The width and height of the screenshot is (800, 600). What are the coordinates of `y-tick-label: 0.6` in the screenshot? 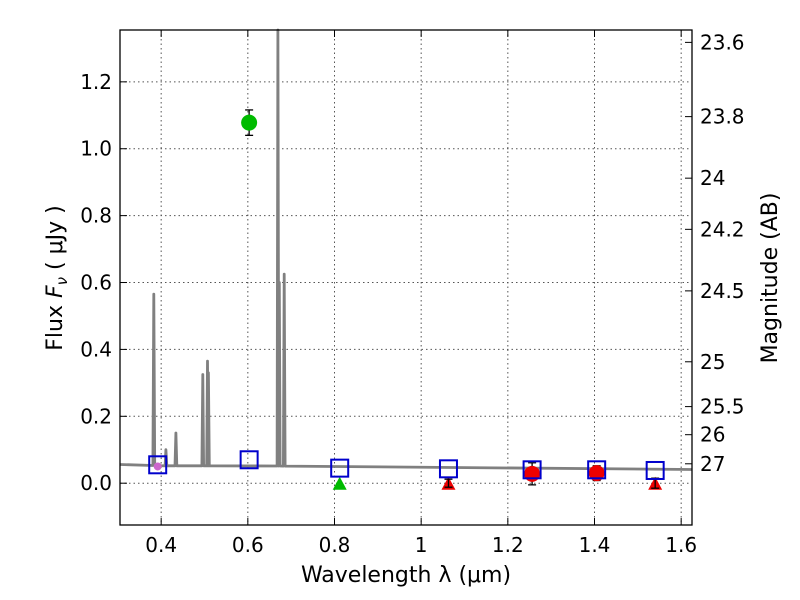 It's located at (96, 283).